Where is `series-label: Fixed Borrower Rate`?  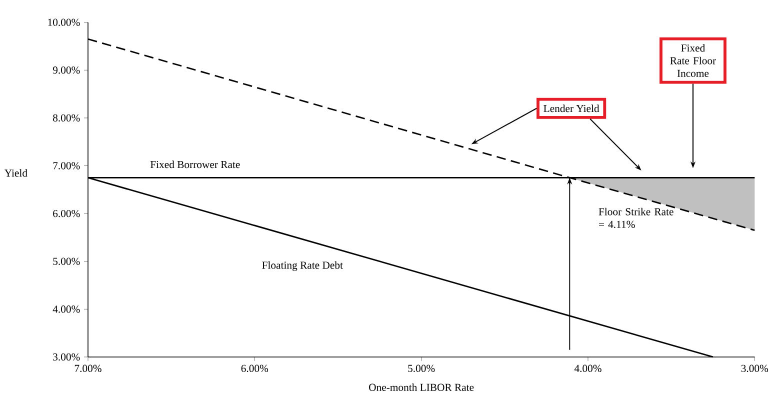
series-label: Fixed Borrower Rate is located at coordinates (195, 164).